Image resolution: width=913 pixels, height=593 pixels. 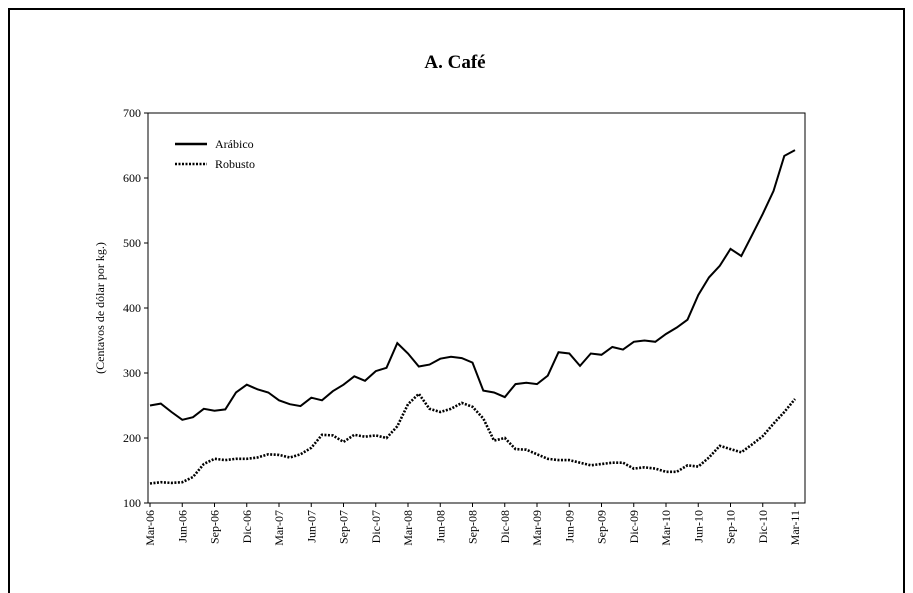 I want to click on x-tick-label: Jun-06, so click(x=182, y=526).